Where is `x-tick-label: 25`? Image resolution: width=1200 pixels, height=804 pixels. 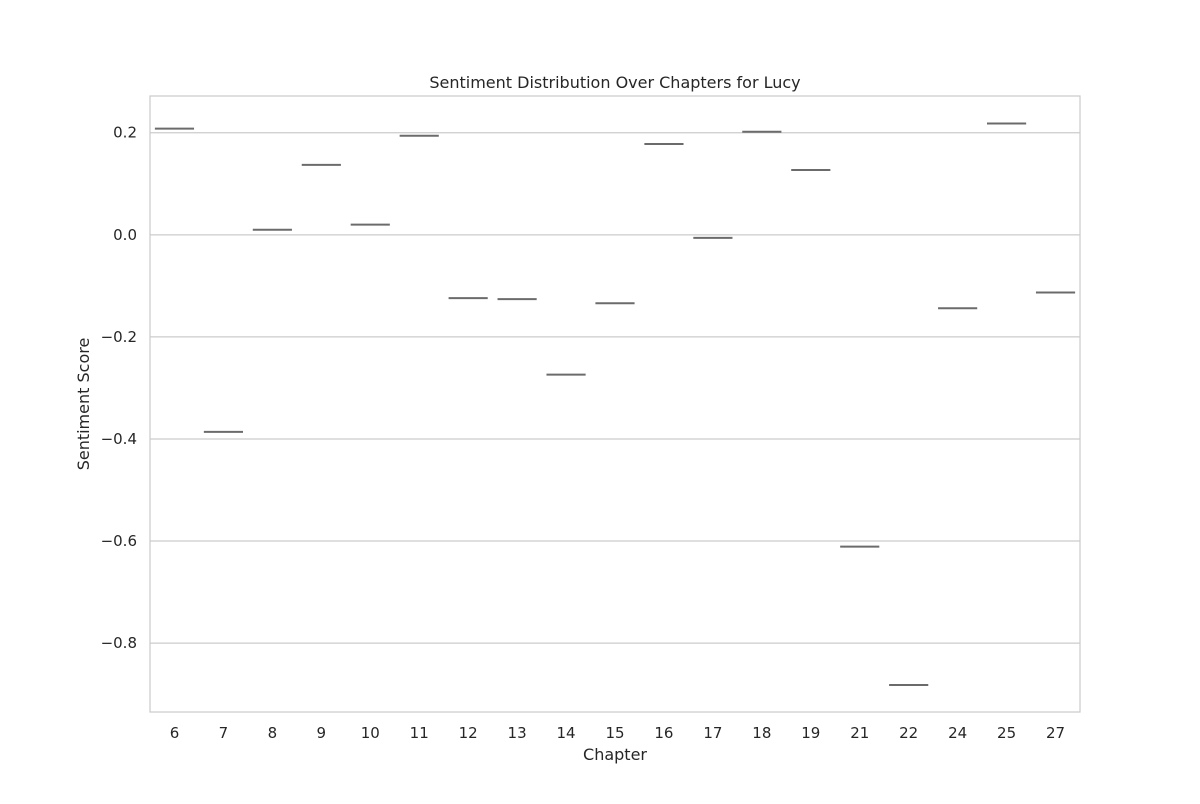 x-tick-label: 25 is located at coordinates (1006, 733).